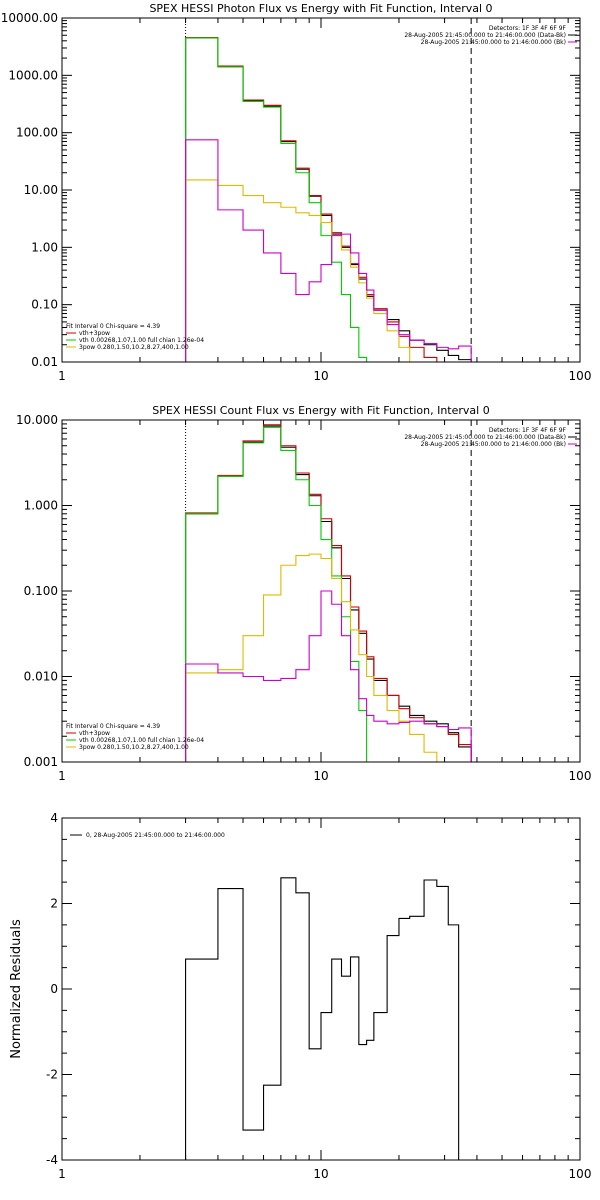  What do you see at coordinates (37, 133) in the screenshot?
I see `y-tick-label: 100.00` at bounding box center [37, 133].